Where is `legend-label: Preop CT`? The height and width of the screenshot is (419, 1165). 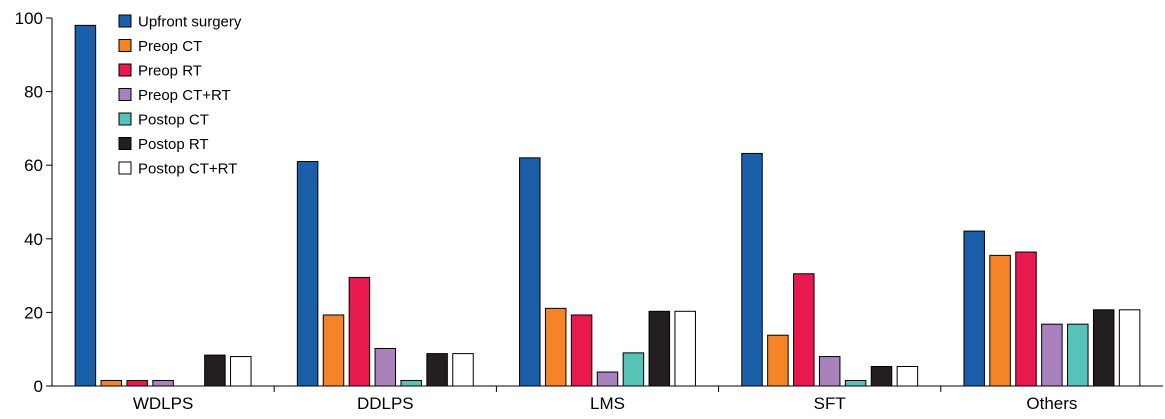 legend-label: Preop CT is located at coordinates (170, 46).